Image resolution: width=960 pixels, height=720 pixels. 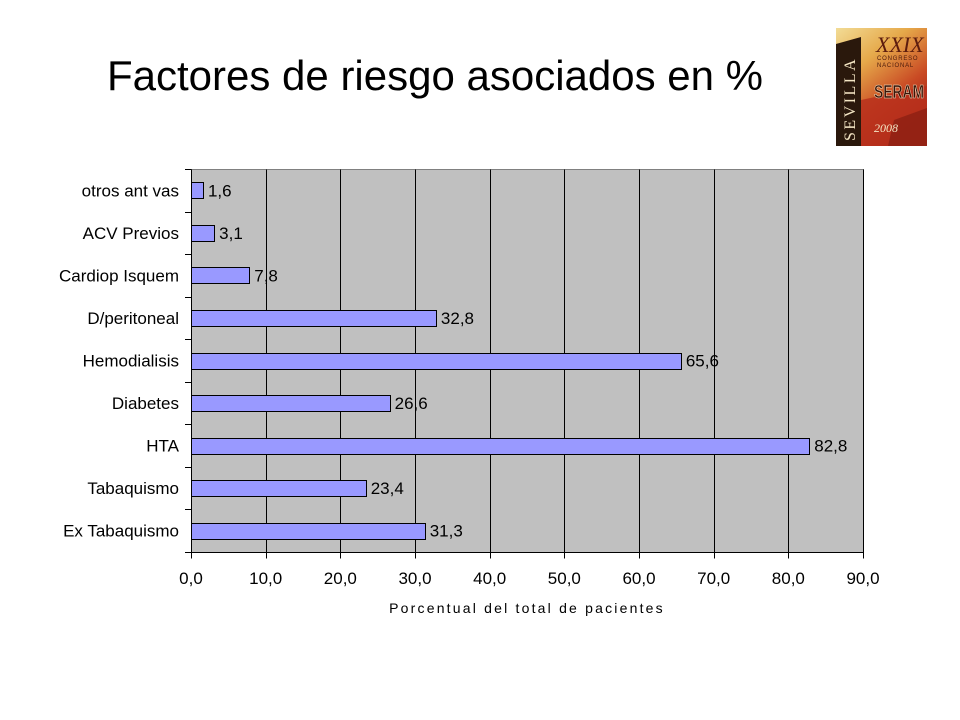 What do you see at coordinates (162, 446) in the screenshot?
I see `y-category-label: HTA` at bounding box center [162, 446].